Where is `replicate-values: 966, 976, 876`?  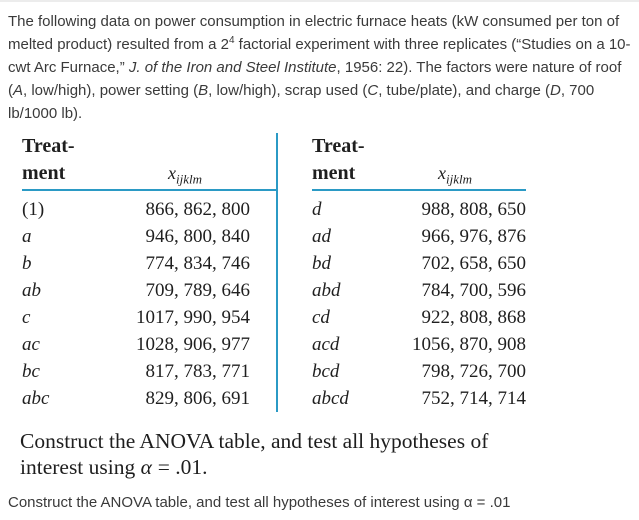 replicate-values: 966, 976, 876 is located at coordinates (474, 236).